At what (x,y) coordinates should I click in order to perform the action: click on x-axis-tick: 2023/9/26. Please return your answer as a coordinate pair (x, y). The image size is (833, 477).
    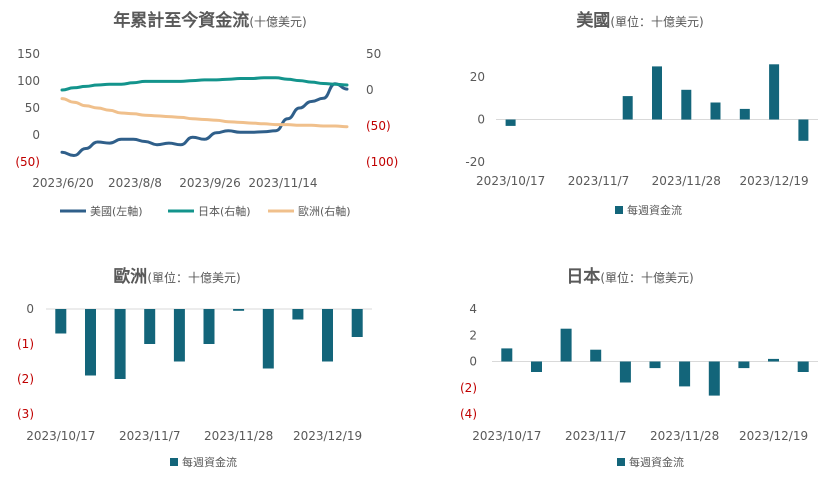
    Looking at the image, I should click on (210, 183).